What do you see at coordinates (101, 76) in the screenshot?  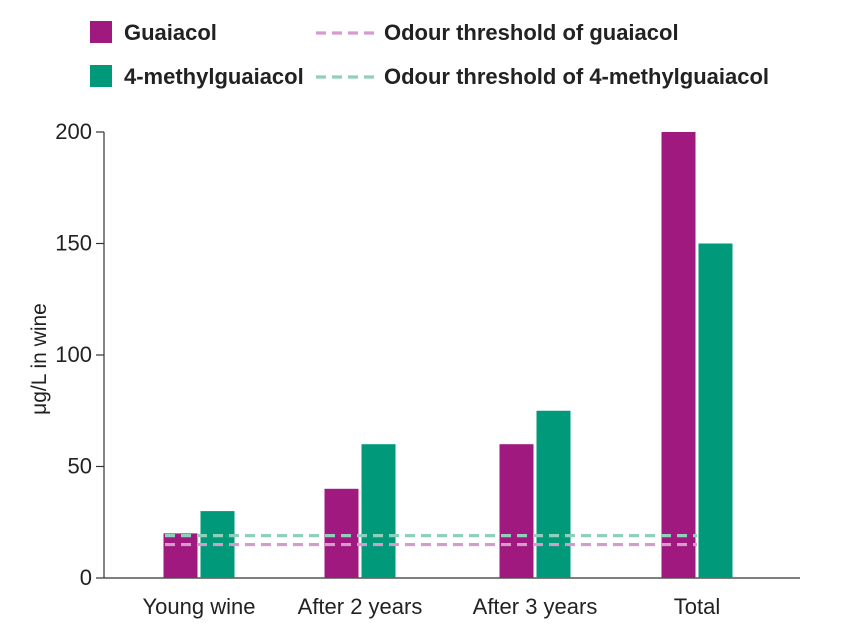 I see `legend-4-methylguaiacol-swatch` at bounding box center [101, 76].